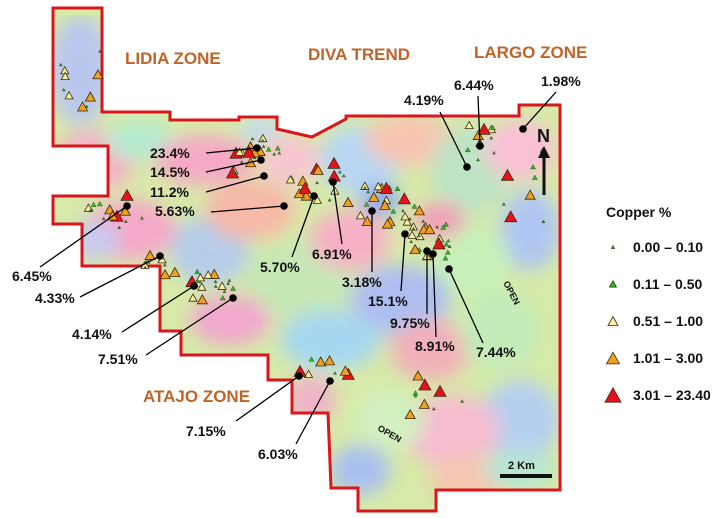 Image resolution: width=715 pixels, height=518 pixels. Describe the element at coordinates (196, 396) in the screenshot. I see `zone-label-atajo: ATAJO ZONE` at that location.